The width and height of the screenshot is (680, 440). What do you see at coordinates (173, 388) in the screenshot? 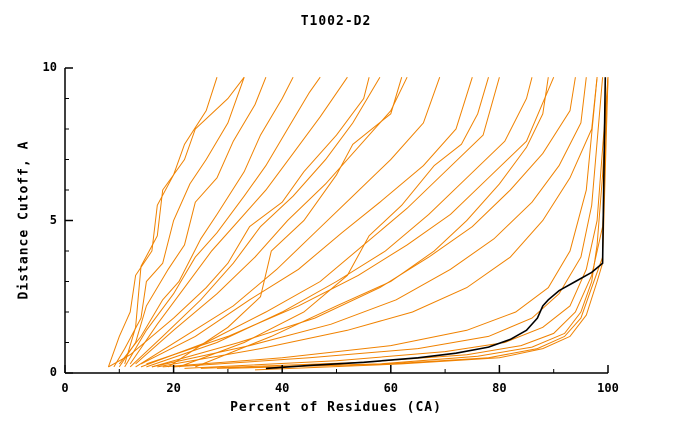
I see `x-tick-label: 20` at bounding box center [173, 388].